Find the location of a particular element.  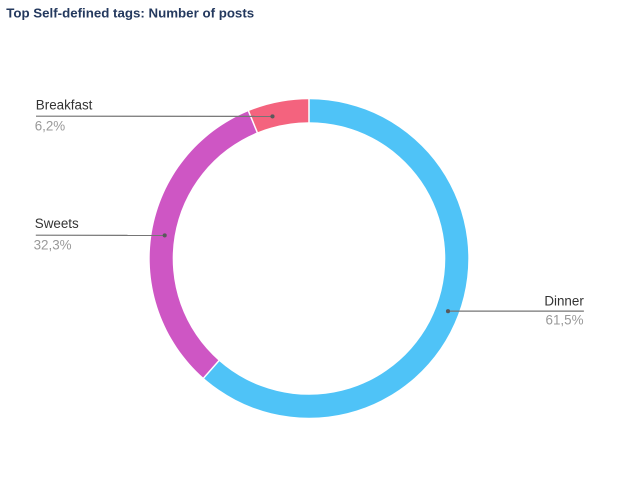

svg-text: 32,3% is located at coordinates (53, 244).